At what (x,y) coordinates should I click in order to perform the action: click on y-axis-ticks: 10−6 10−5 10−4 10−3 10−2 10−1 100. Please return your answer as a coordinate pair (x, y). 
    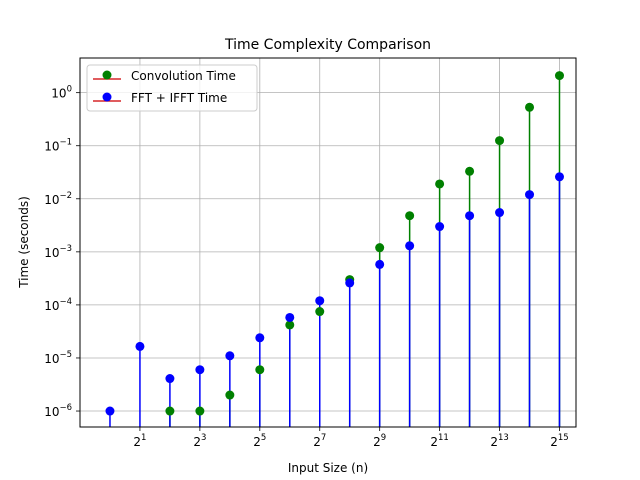
    Looking at the image, I should click on (62, 252).